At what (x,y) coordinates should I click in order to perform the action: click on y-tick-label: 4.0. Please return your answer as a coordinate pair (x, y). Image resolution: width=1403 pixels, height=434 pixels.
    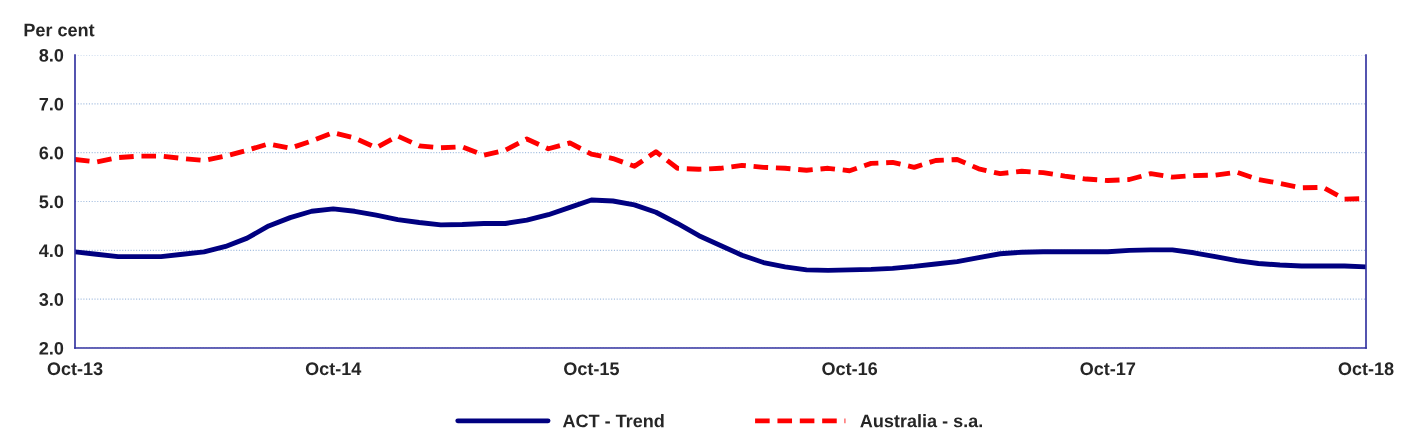
    Looking at the image, I should click on (51, 251).